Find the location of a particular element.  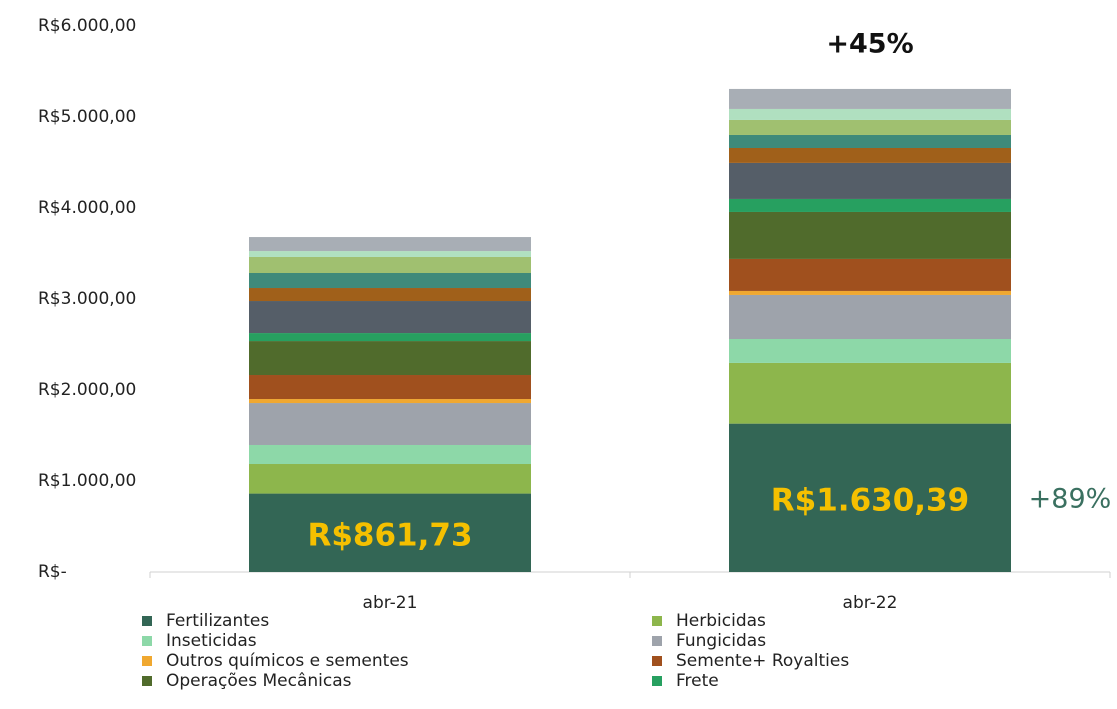

value-label: R$1.630,39 is located at coordinates (870, 500).